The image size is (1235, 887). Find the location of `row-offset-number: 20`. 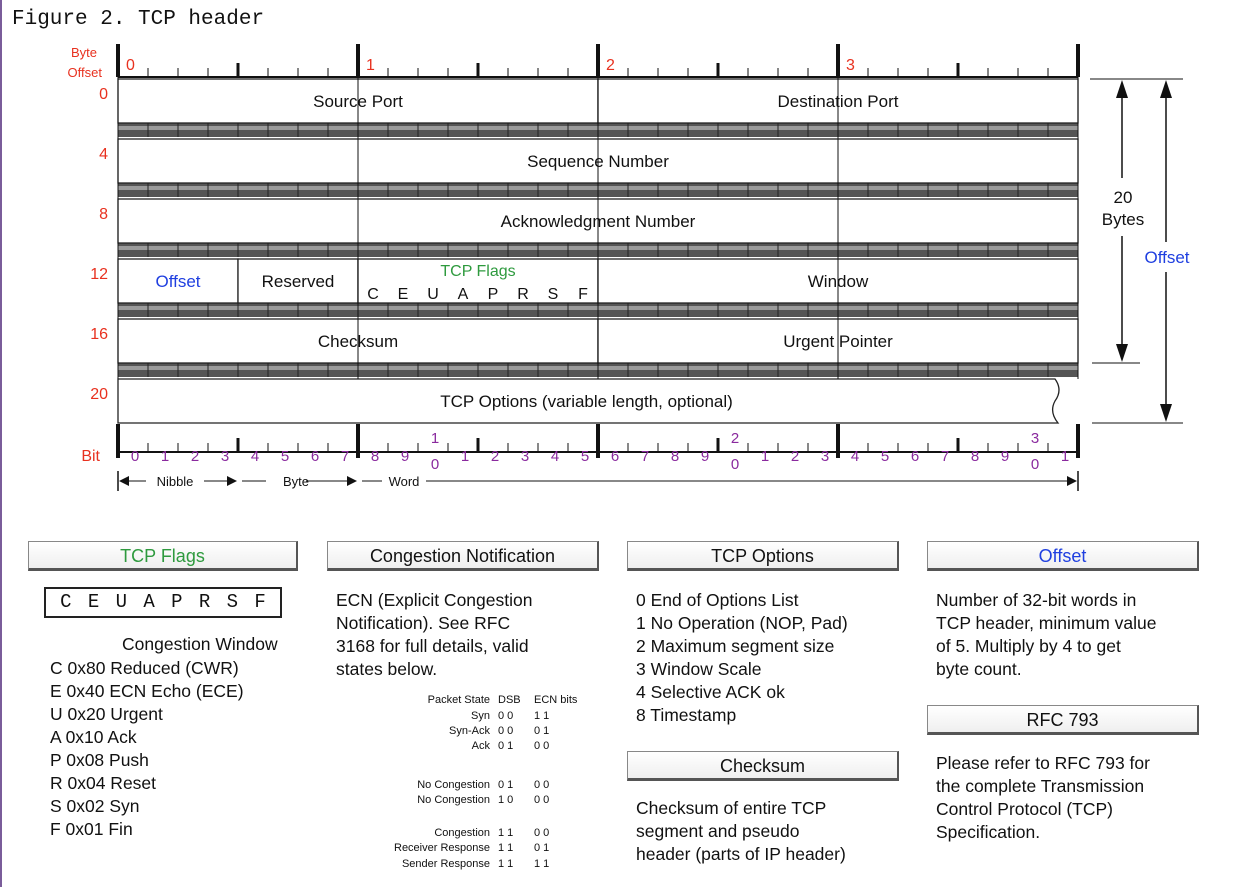

row-offset-number: 20 is located at coordinates (99, 394).